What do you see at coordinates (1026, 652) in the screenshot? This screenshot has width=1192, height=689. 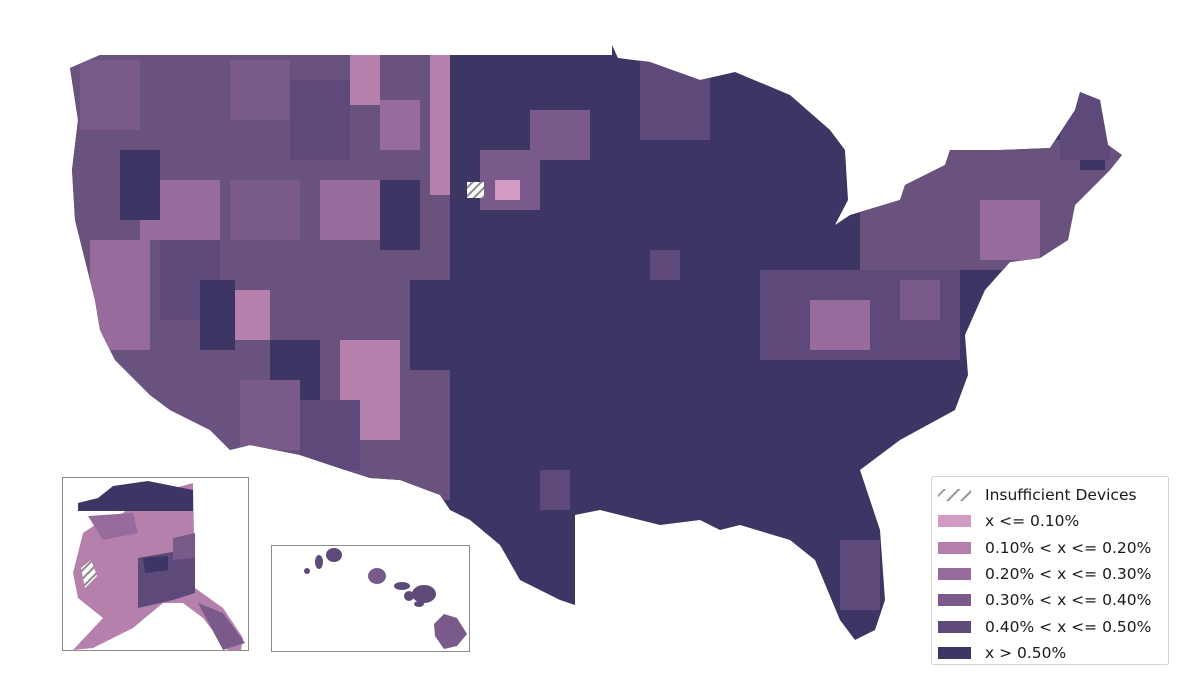 I see `legend-label: x > 0.50%` at bounding box center [1026, 652].